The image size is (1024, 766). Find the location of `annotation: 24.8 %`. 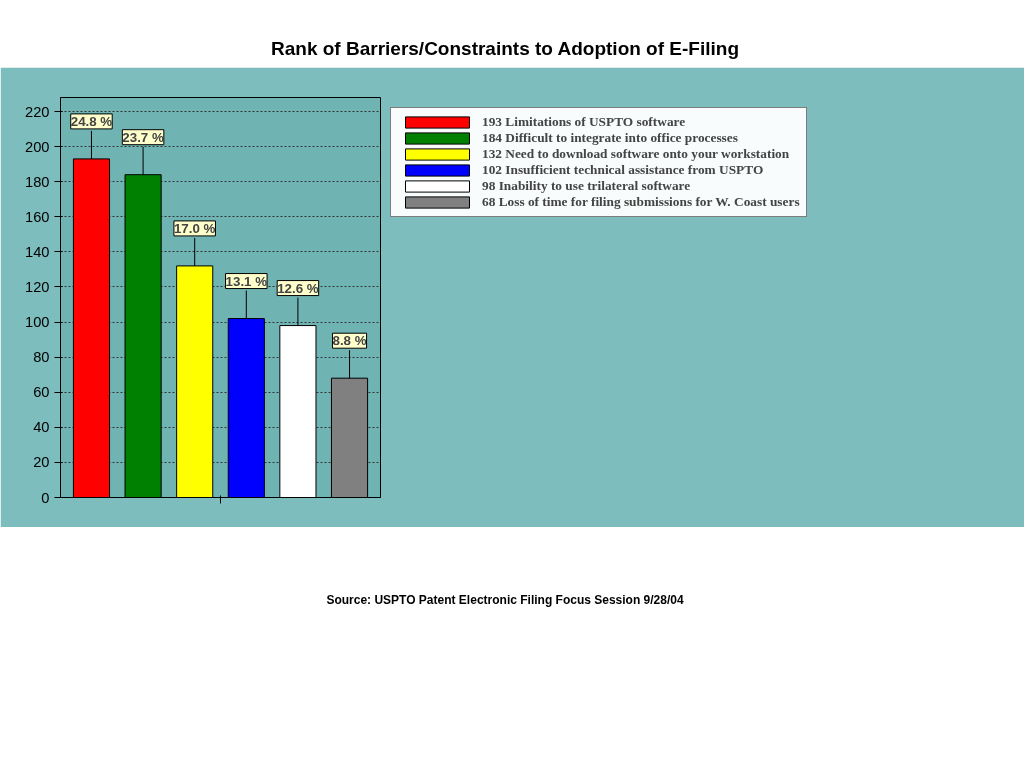

annotation: 24.8 % is located at coordinates (91, 122).